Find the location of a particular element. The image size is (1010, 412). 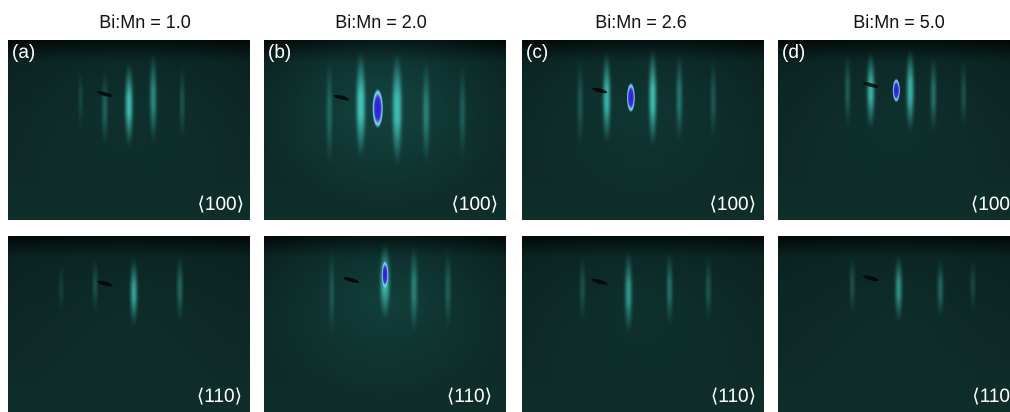

direction-label-a-100: ⟨100⟩ is located at coordinates (220, 204).